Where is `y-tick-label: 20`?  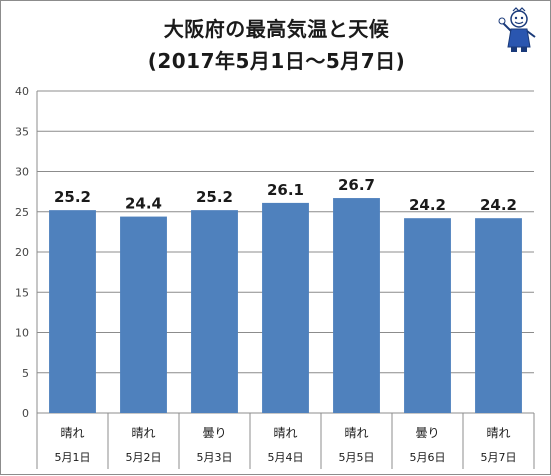 y-tick-label: 20 is located at coordinates (22, 252).